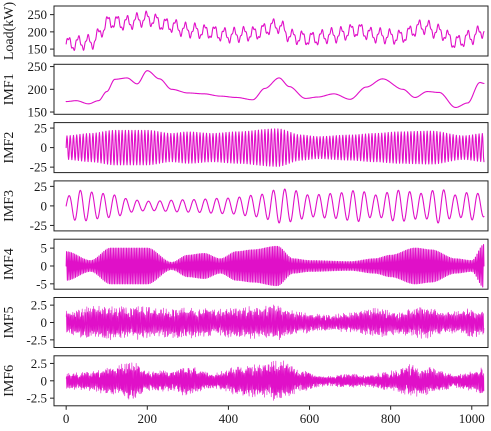 The height and width of the screenshot is (431, 491). I want to click on x-axis: 0 200 400 600 800 1000, so click(274, 415).